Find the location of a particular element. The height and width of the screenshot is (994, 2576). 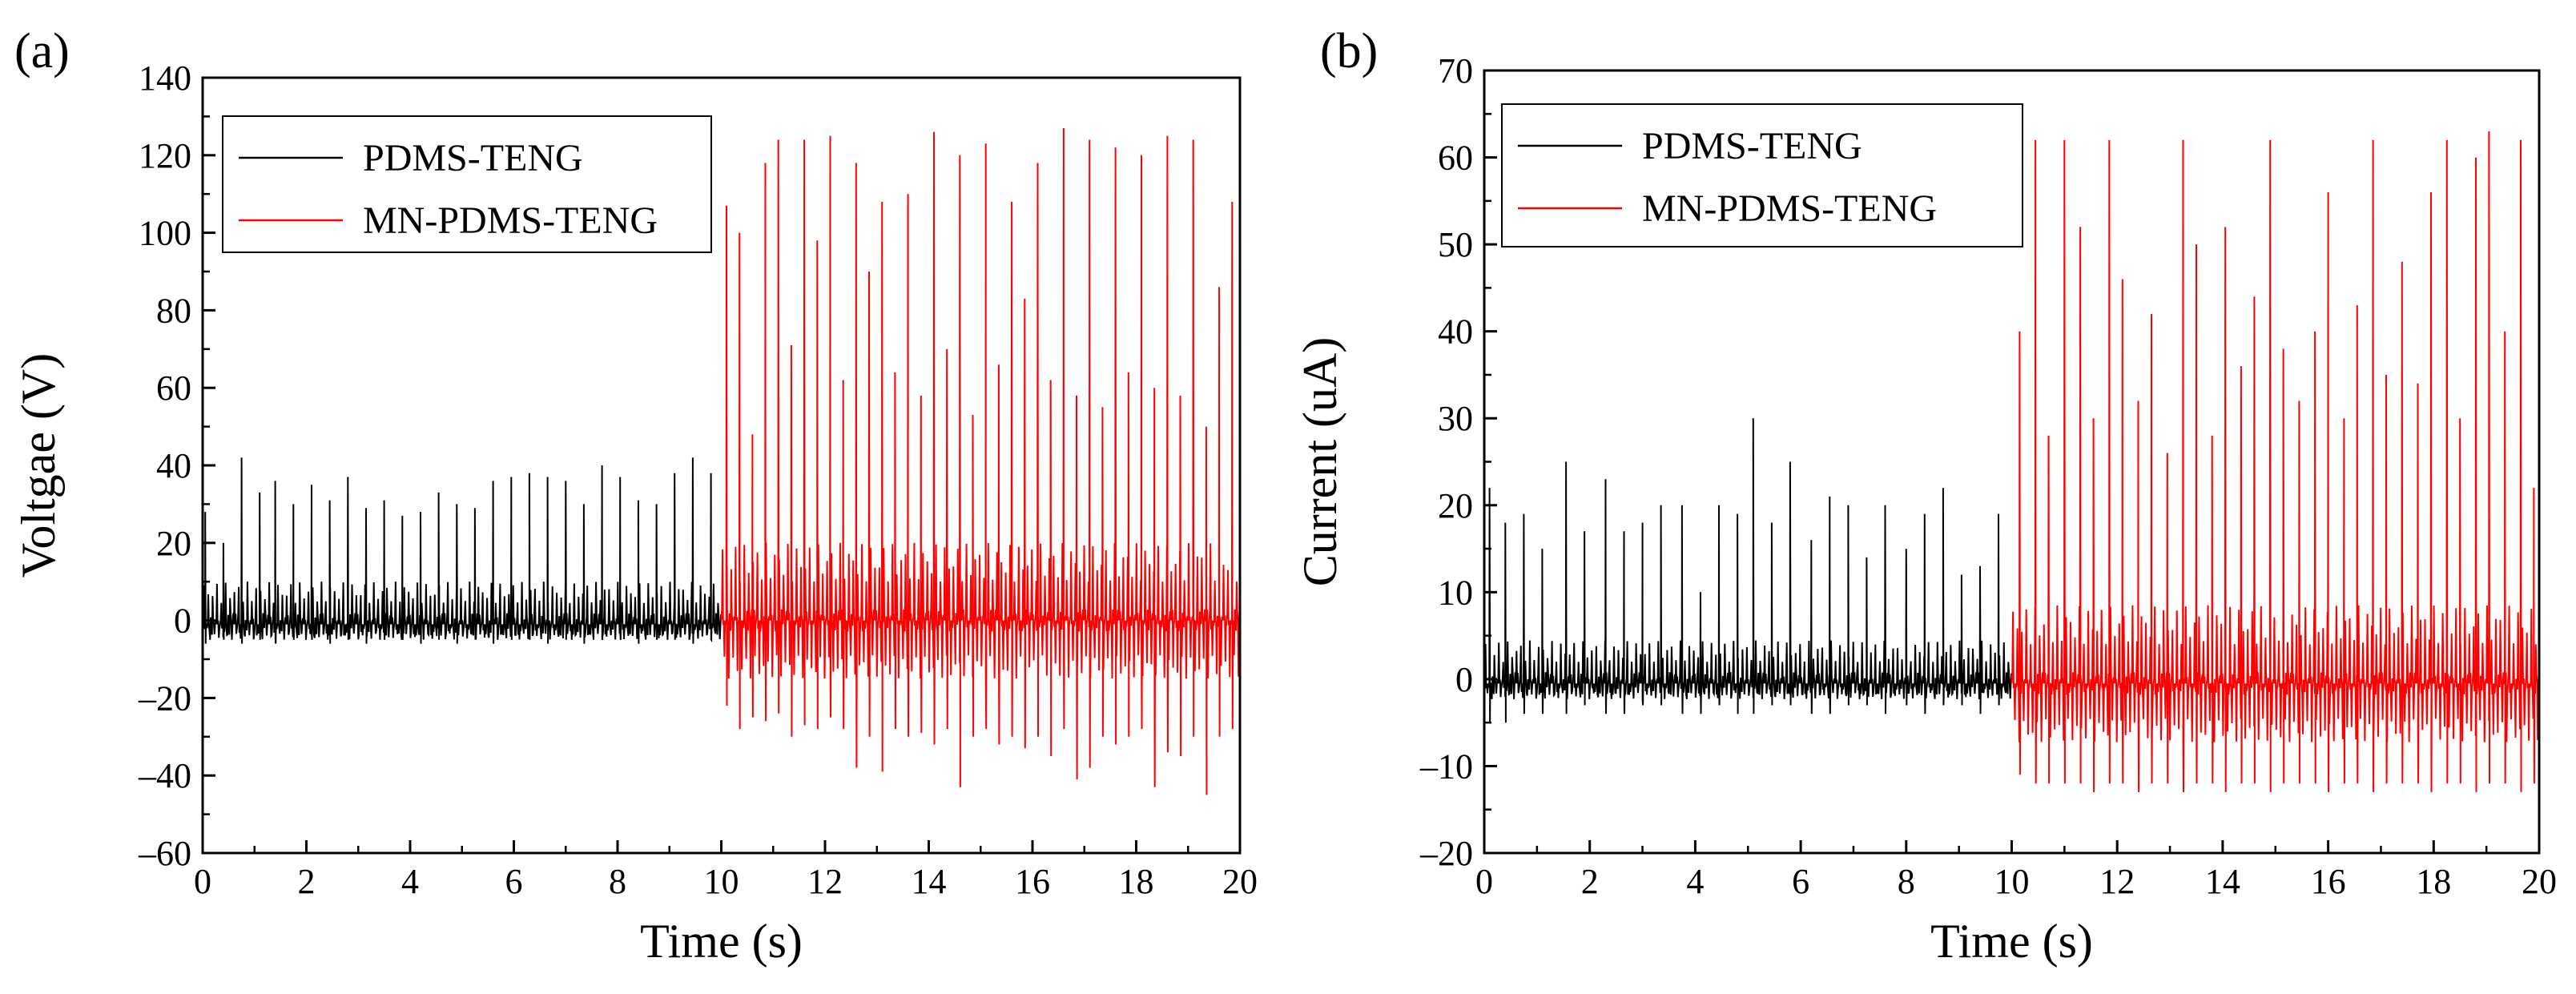

panel-a-legend-box is located at coordinates (467, 184).